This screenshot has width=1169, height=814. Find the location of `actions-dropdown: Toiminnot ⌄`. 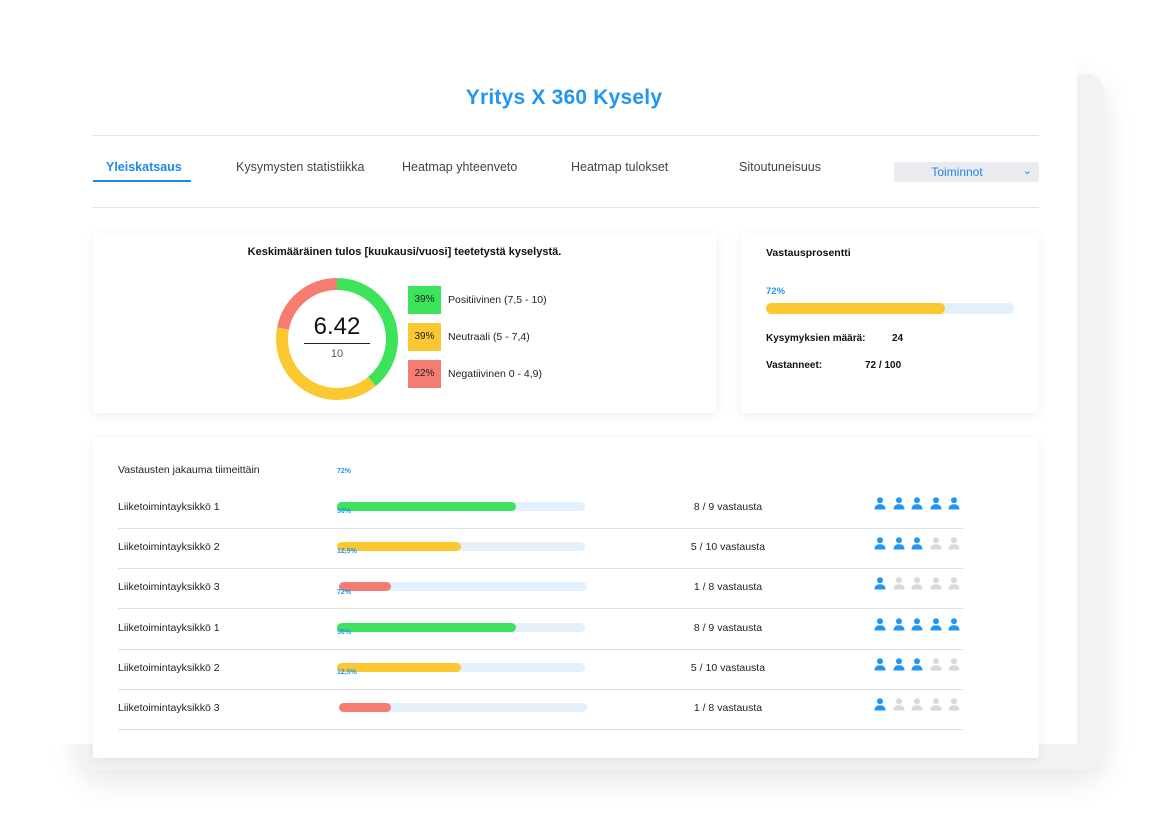

actions-dropdown: Toiminnot ⌄ is located at coordinates (966, 172).